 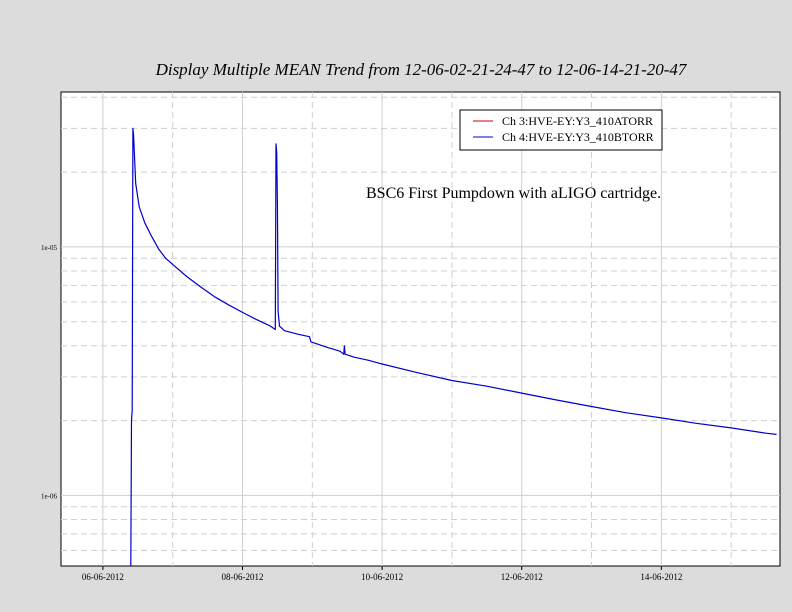 I want to click on x-tick-label: 10-06-2012, so click(x=382, y=577).